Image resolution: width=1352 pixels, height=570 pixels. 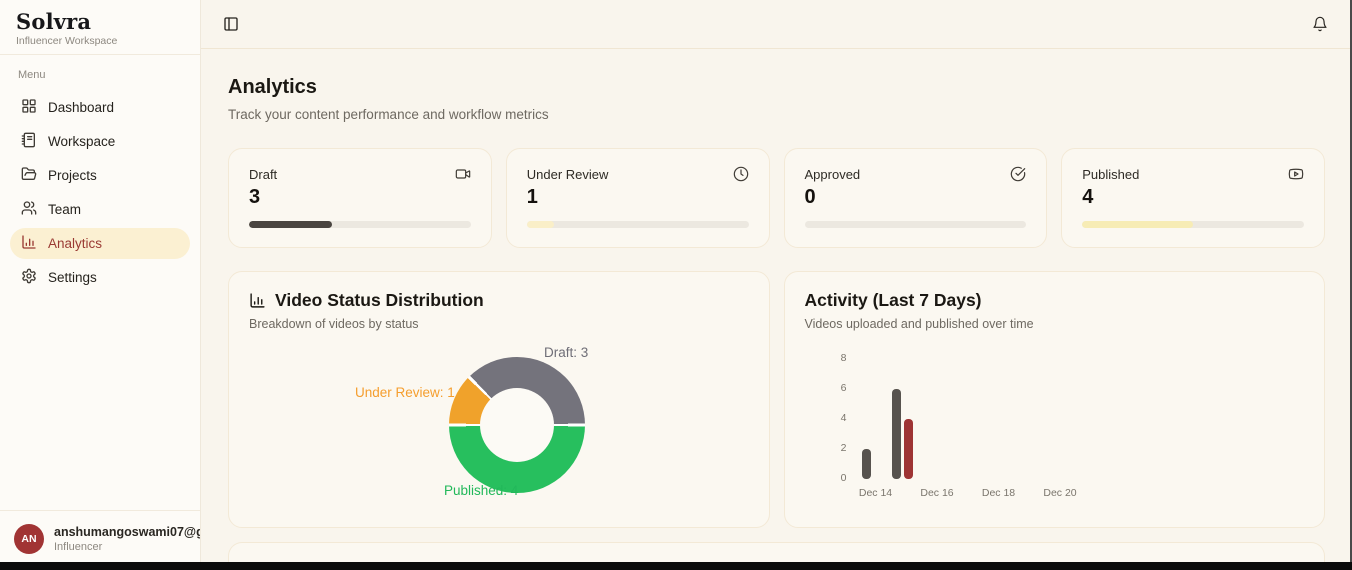 What do you see at coordinates (567, 174) in the screenshot?
I see `stat-label: Under Review` at bounding box center [567, 174].